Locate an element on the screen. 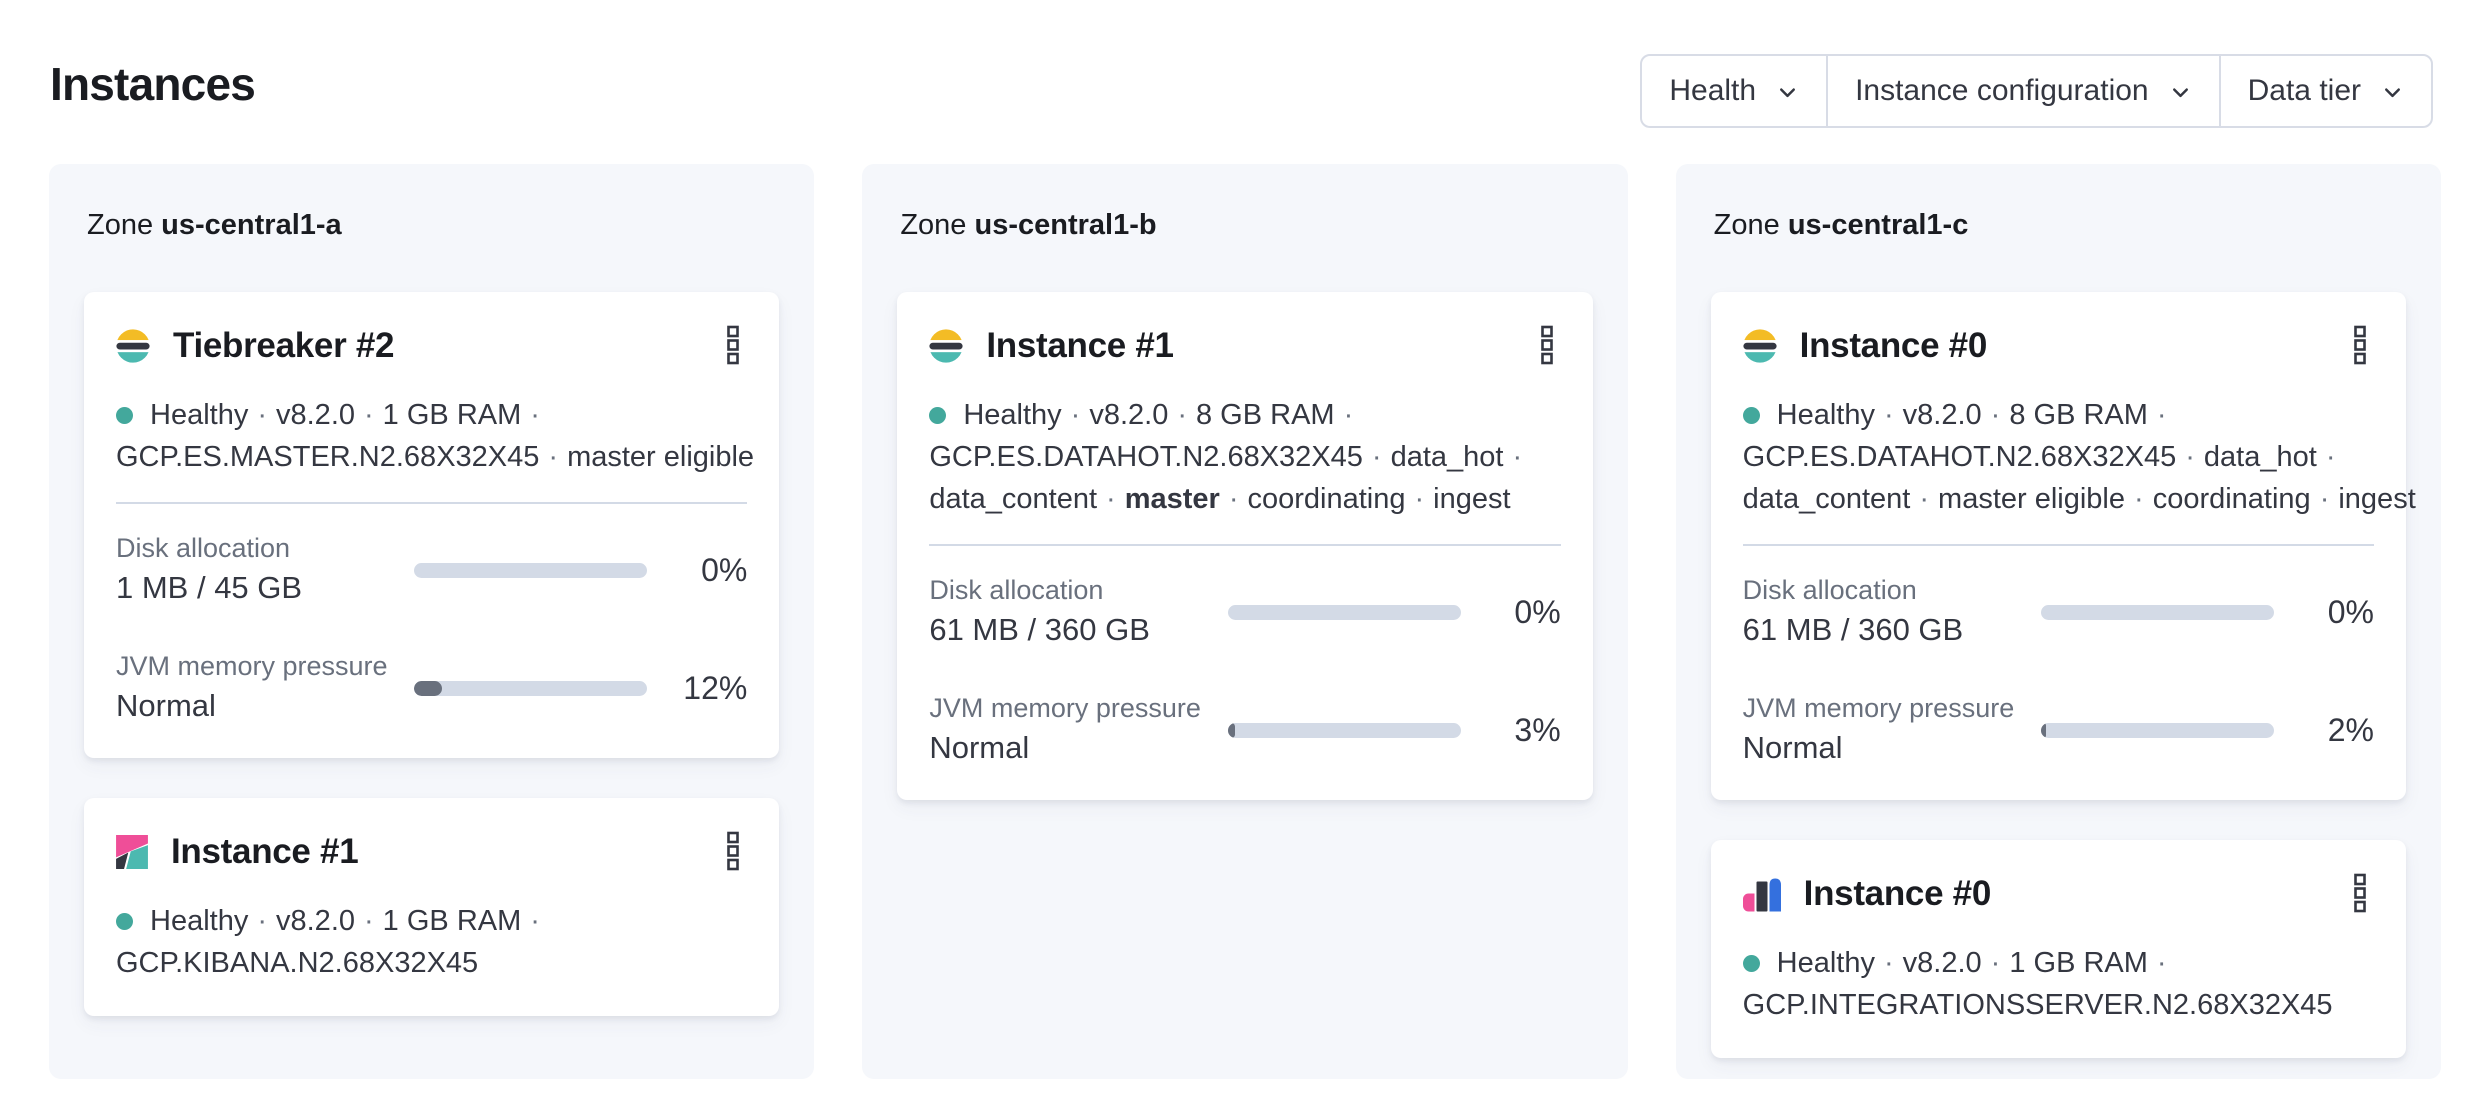 This screenshot has width=2490, height=1102. metric-text: Disk allocation 1 MB / 45 GB is located at coordinates (265, 570).